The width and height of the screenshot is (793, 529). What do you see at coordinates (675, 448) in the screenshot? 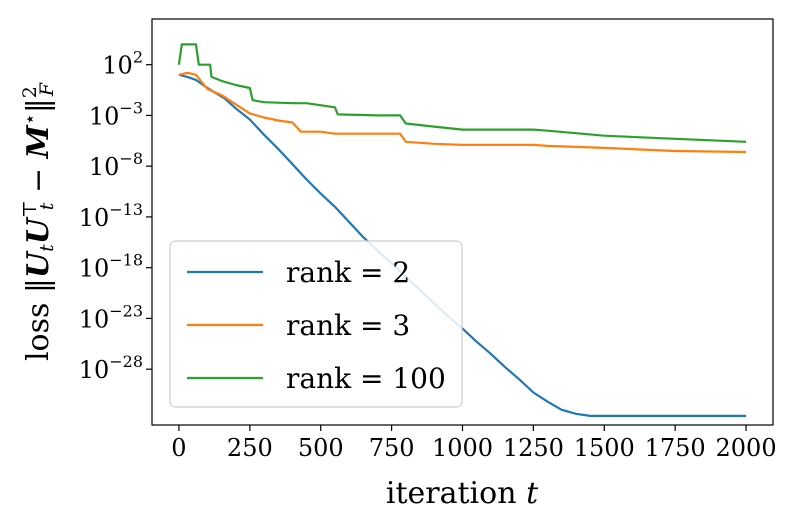
I see `x-tick-label: 1750` at bounding box center [675, 448].